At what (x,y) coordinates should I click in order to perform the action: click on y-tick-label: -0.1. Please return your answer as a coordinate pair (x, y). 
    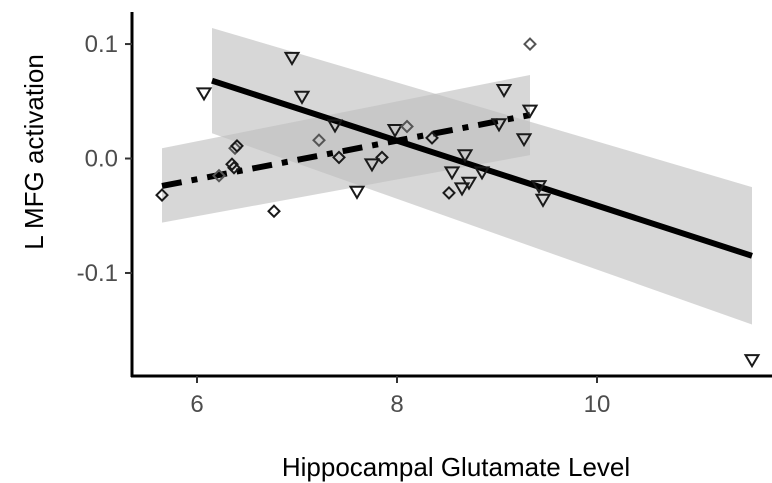
    Looking at the image, I should click on (97, 273).